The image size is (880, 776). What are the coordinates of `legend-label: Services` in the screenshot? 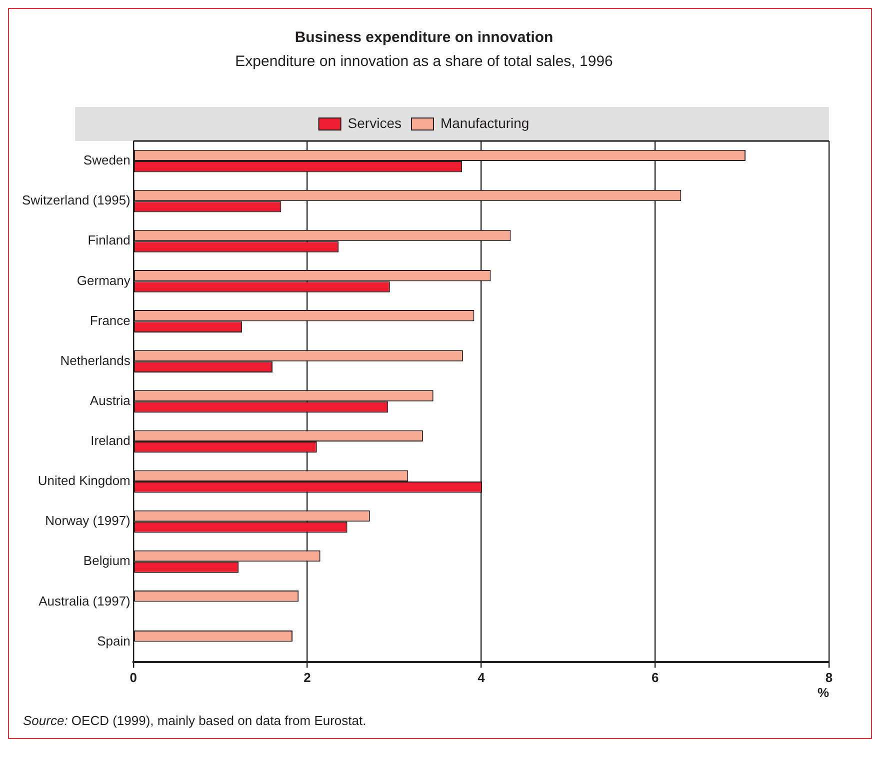 It's located at (375, 122).